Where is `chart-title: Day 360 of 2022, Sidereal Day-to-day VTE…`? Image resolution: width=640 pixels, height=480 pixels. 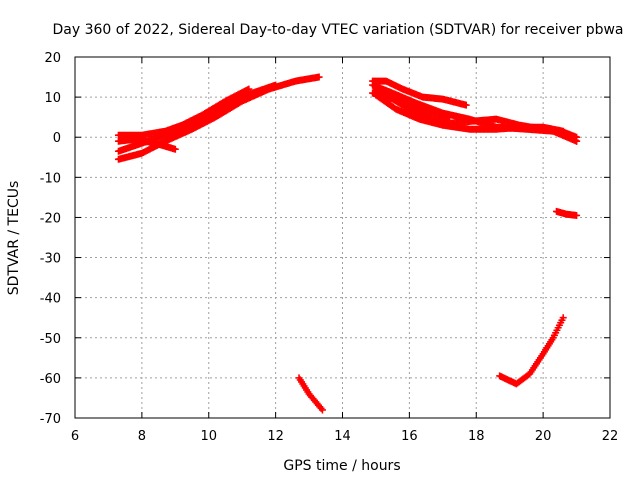 chart-title: Day 360 of 2022, Sidereal Day-to-day VTE… is located at coordinates (337, 30).